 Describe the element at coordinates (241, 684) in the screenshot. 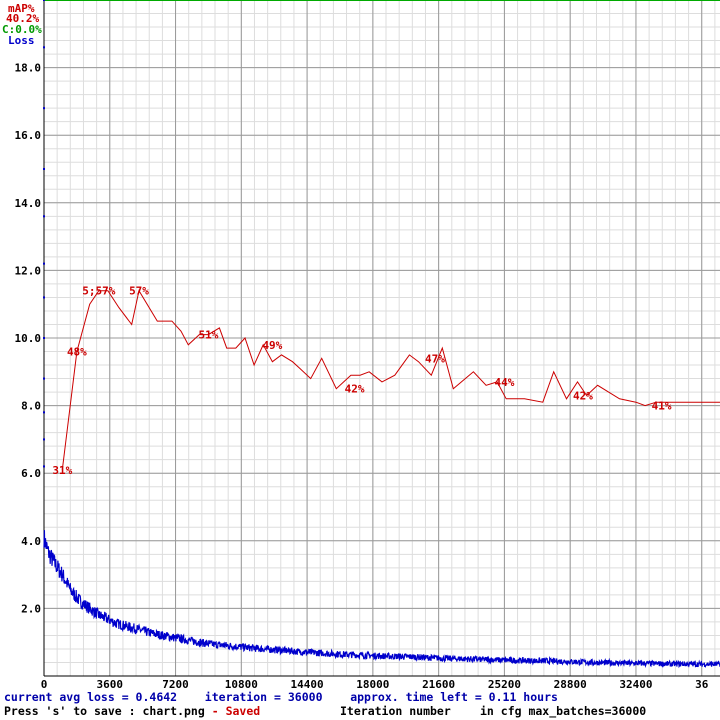

I see `x-tick-label: 10800` at that location.